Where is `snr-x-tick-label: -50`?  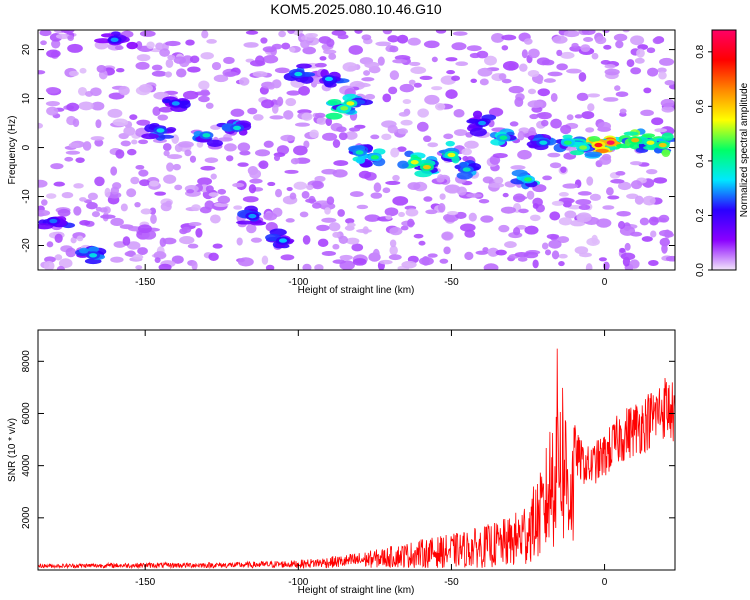
snr-x-tick-label: -50 is located at coordinates (451, 582).